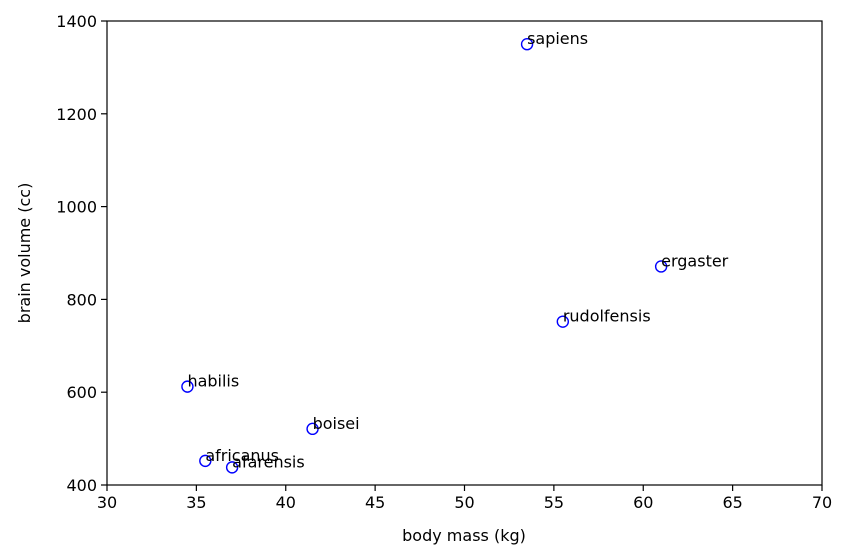  I want to click on data-point-label: africanus, so click(242, 455).